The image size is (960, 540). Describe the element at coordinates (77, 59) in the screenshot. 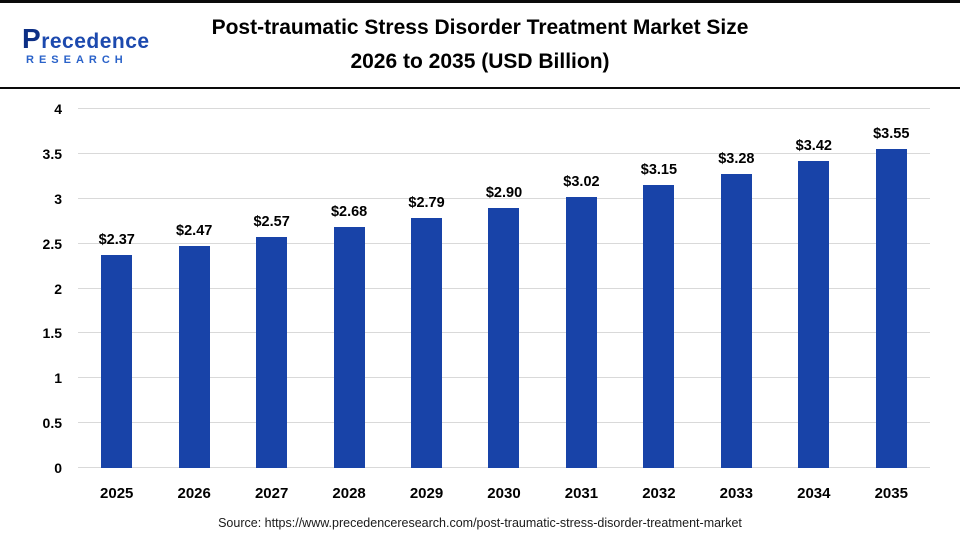

I see `logo-subtitle: RESEARCH` at that location.